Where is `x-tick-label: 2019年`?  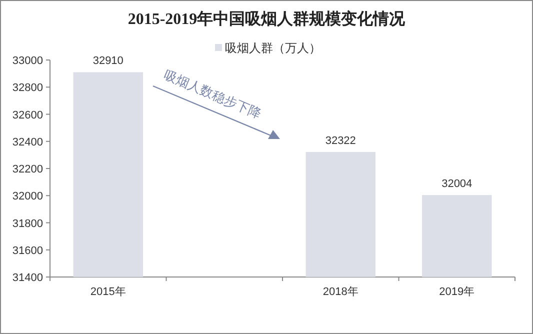
x-tick-label: 2019年 is located at coordinates (457, 292).